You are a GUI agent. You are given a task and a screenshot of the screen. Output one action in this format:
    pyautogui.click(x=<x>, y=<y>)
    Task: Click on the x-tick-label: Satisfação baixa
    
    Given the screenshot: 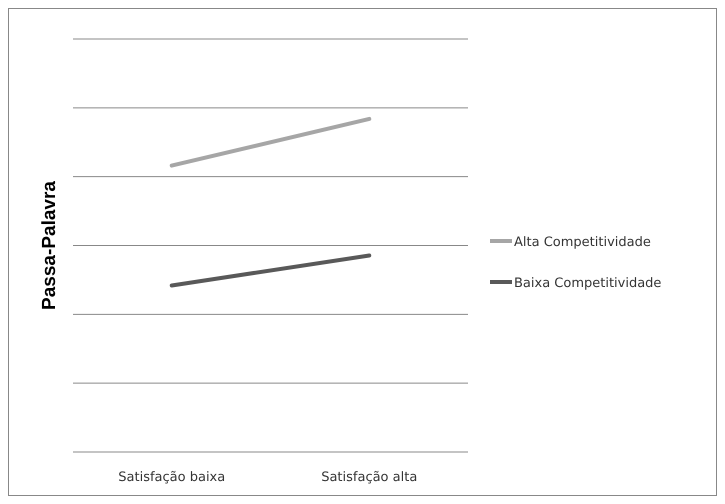 What is the action you would take?
    pyautogui.click(x=172, y=477)
    